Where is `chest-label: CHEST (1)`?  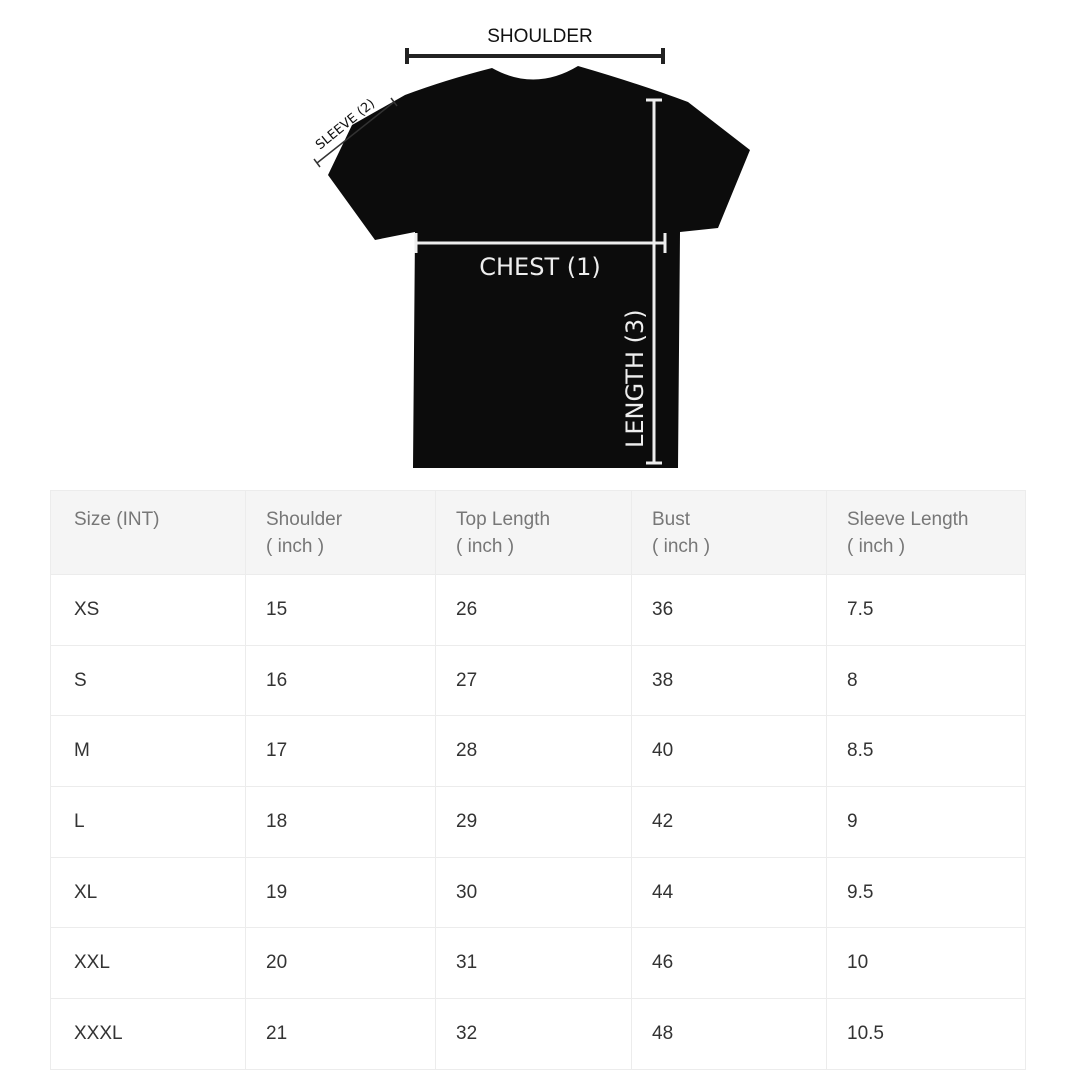
chest-label: CHEST (1) is located at coordinates (540, 267).